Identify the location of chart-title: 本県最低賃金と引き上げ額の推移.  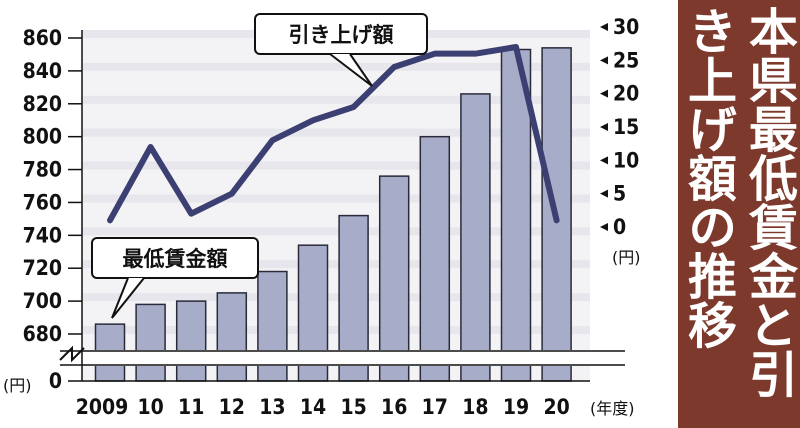
(739, 202).